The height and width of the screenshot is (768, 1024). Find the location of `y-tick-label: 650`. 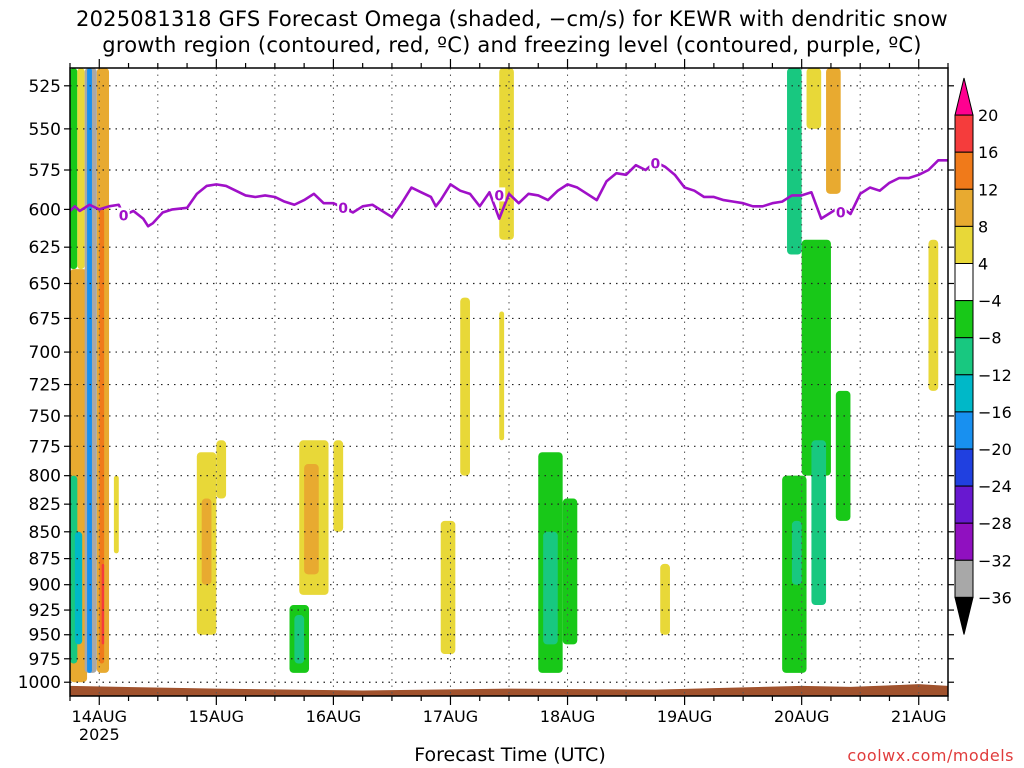

y-tick-label: 650 is located at coordinates (45, 284).